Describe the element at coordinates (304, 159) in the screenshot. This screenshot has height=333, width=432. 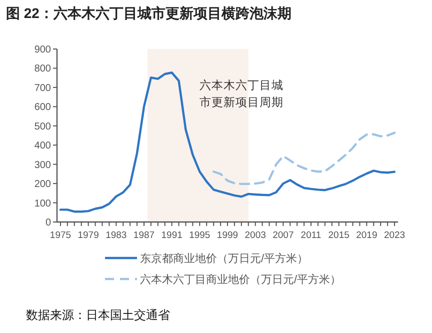
I see `line-series` at that location.